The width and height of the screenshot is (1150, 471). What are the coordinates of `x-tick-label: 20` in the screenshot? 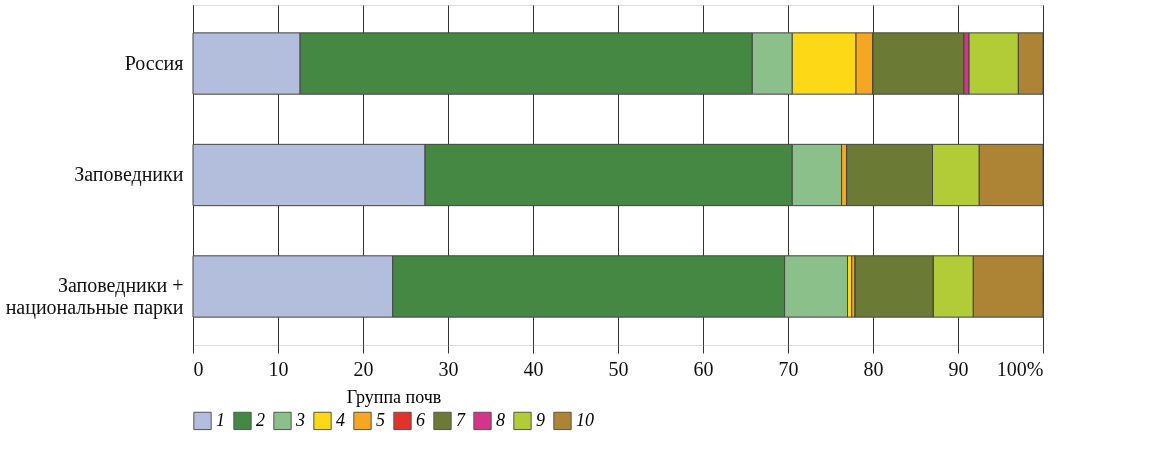 It's located at (363, 368).